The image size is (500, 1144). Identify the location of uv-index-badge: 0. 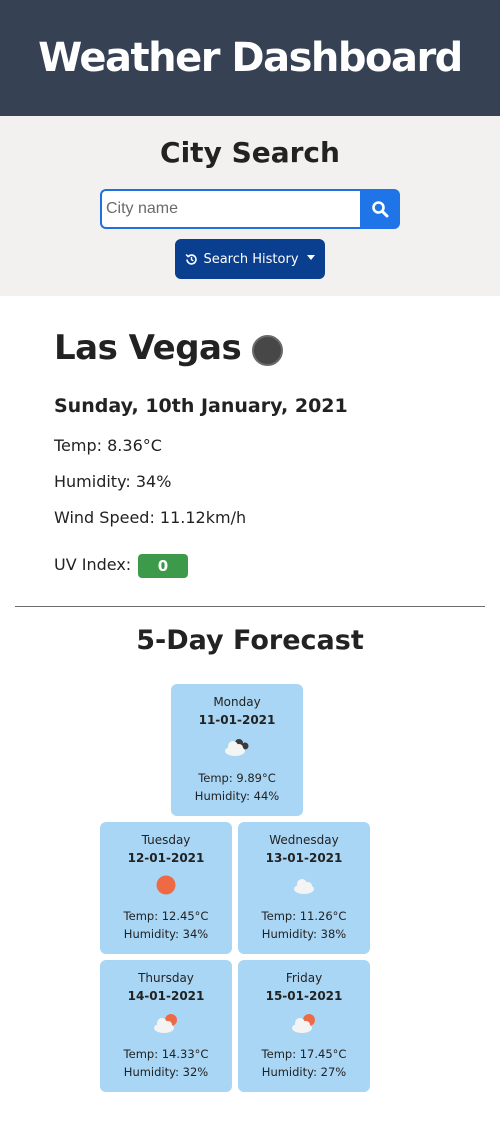
(163, 566).